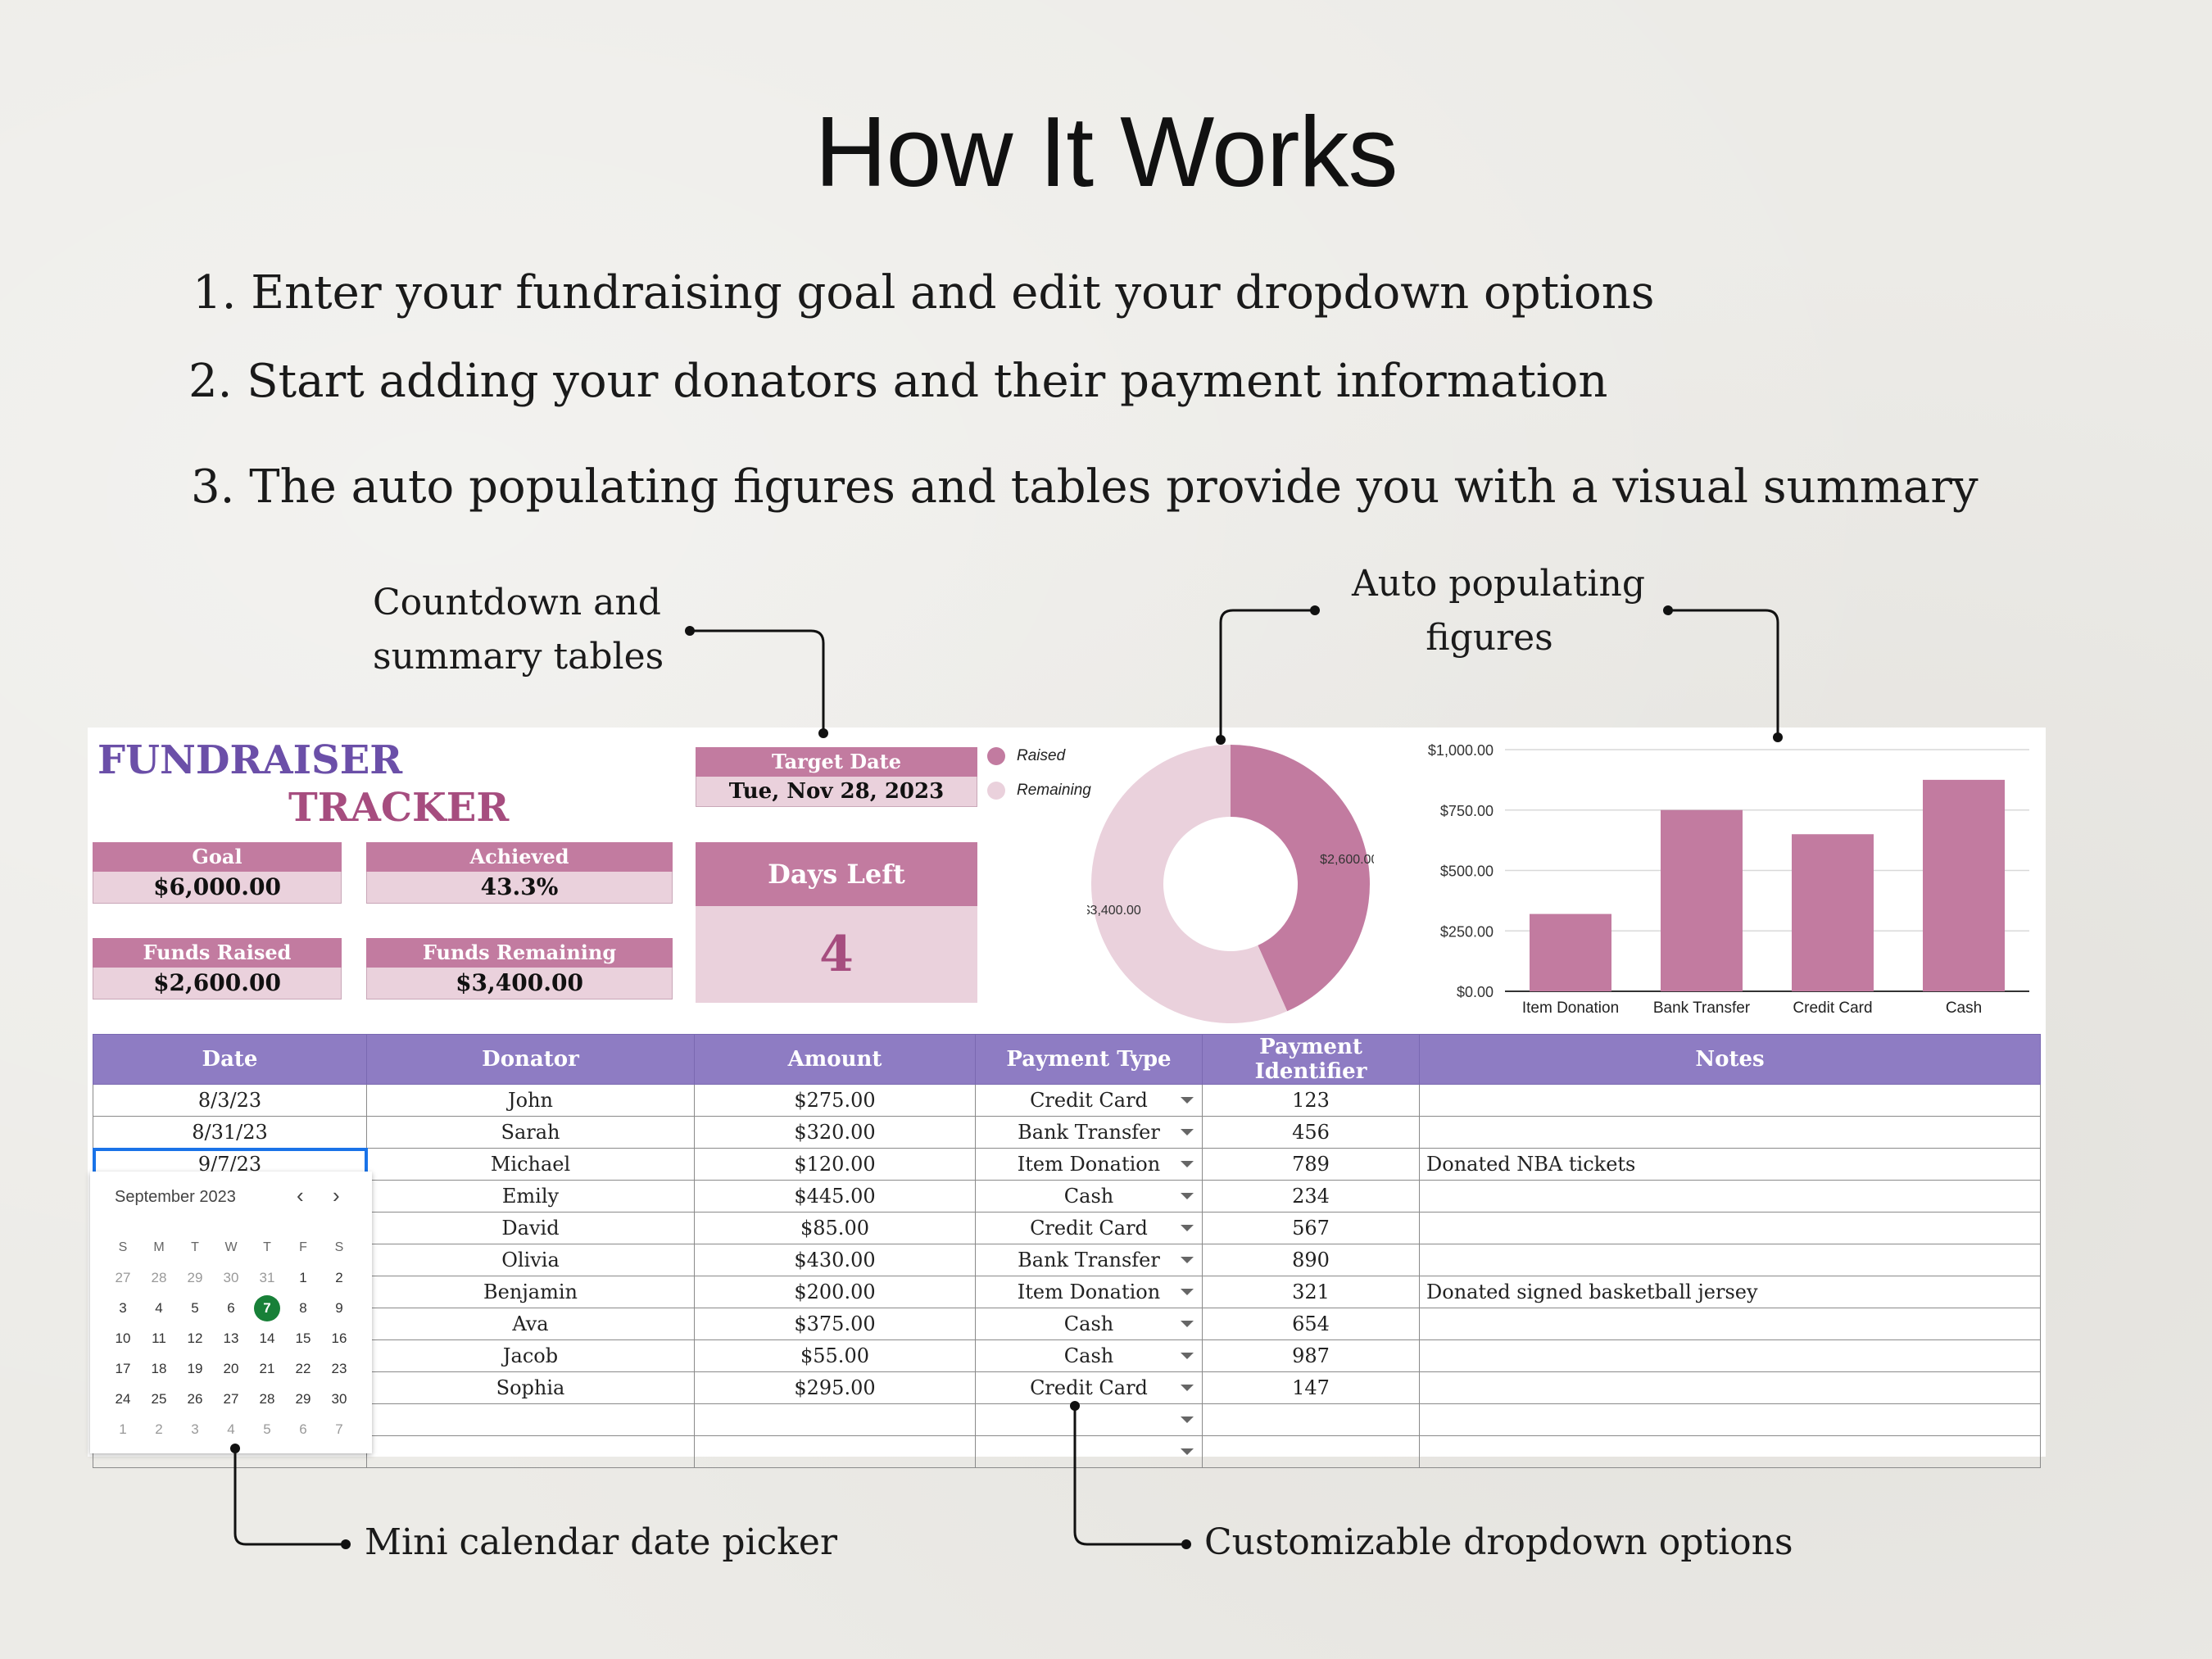 This screenshot has width=2212, height=1659. What do you see at coordinates (1311, 1292) in the screenshot?
I see `payment-identifier-cell: 321` at bounding box center [1311, 1292].